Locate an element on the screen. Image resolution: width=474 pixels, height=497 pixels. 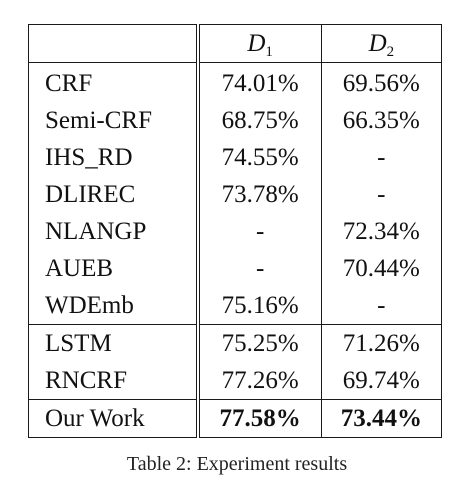
header-method is located at coordinates (113, 43).